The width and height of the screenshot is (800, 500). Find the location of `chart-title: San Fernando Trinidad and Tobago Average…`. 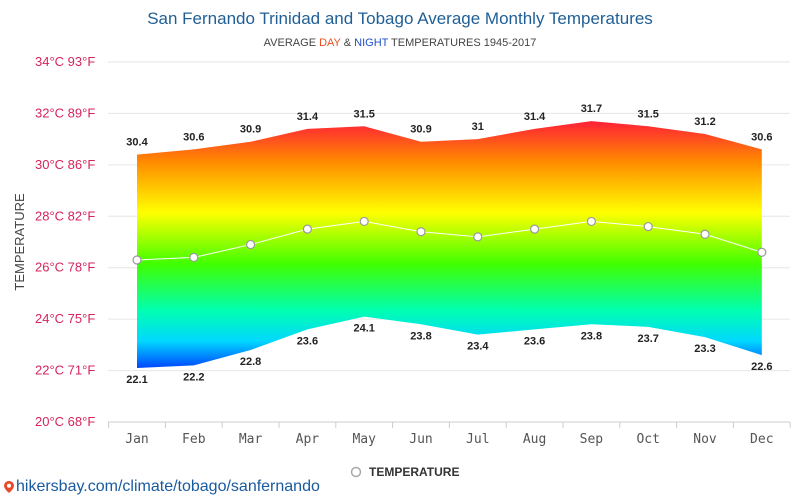

chart-title: San Fernando Trinidad and Tobago Average… is located at coordinates (400, 18).